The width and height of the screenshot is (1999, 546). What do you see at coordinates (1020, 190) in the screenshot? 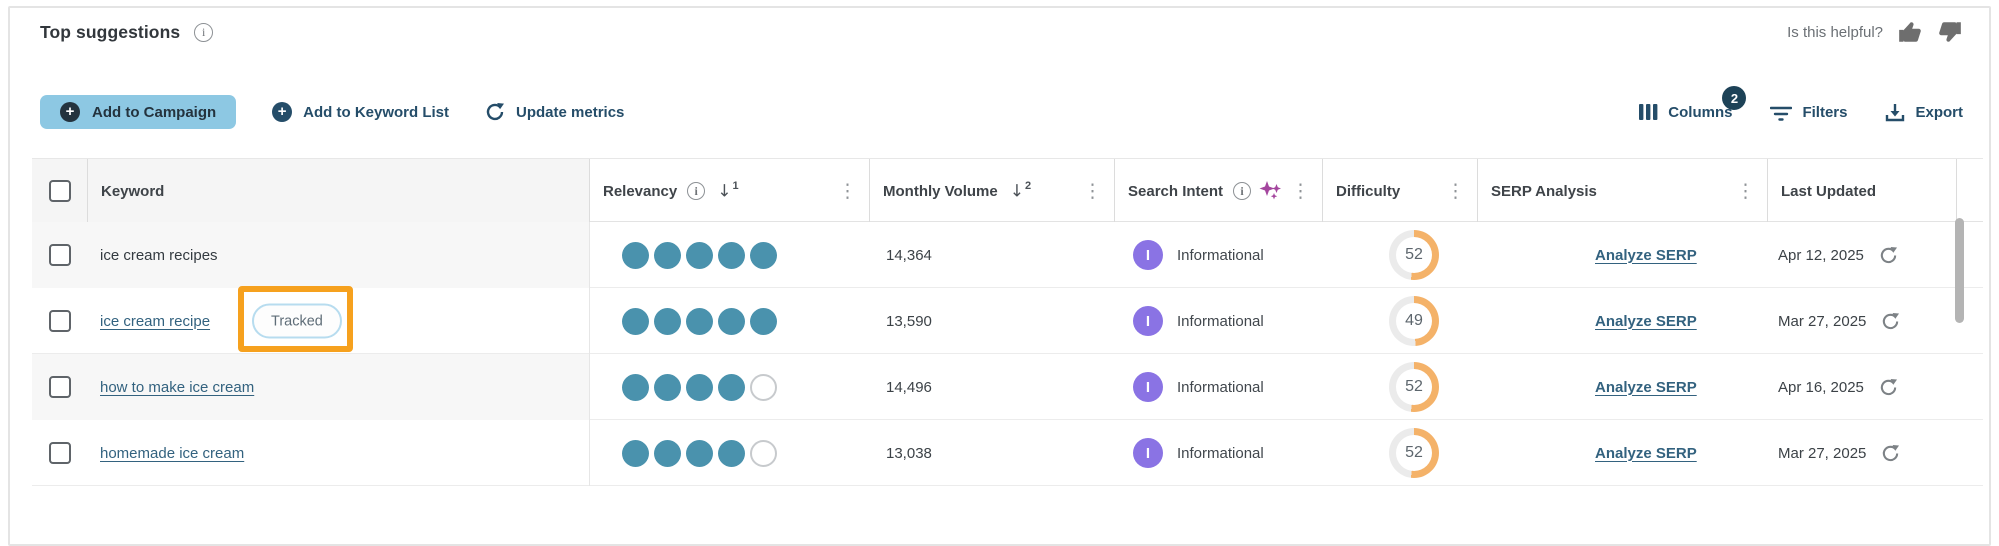
I see `volume-sort-indicator: ↓2` at bounding box center [1020, 190].